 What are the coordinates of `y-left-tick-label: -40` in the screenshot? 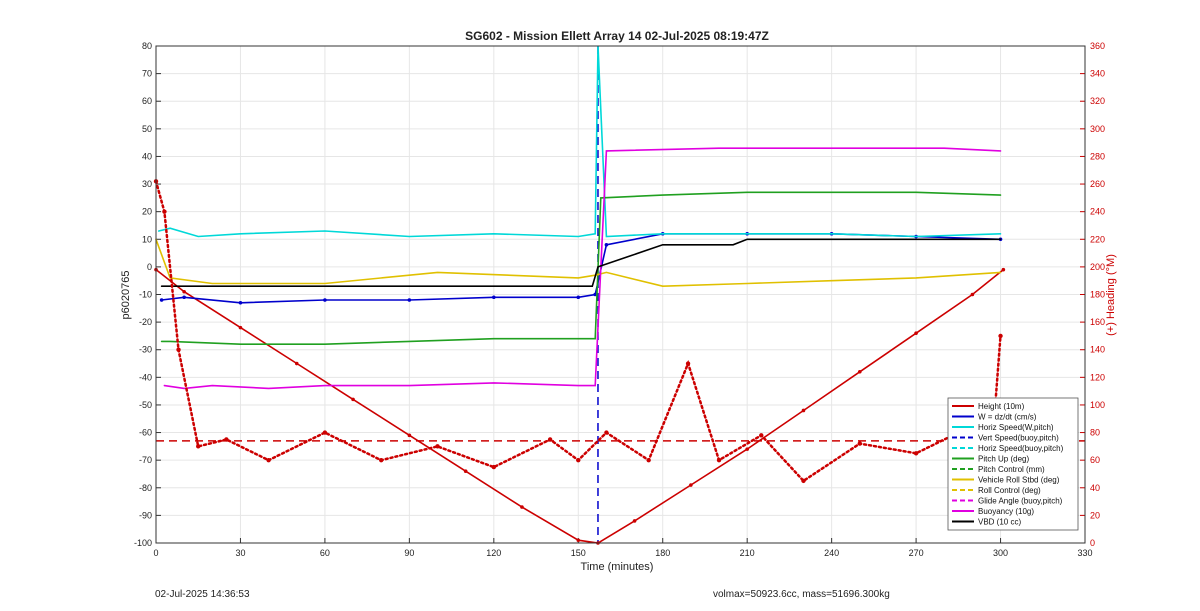 It's located at (145, 377).